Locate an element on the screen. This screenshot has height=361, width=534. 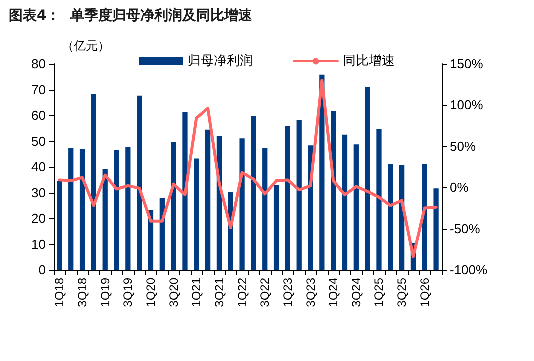
y-tick-label: 60 is located at coordinates (39, 115).